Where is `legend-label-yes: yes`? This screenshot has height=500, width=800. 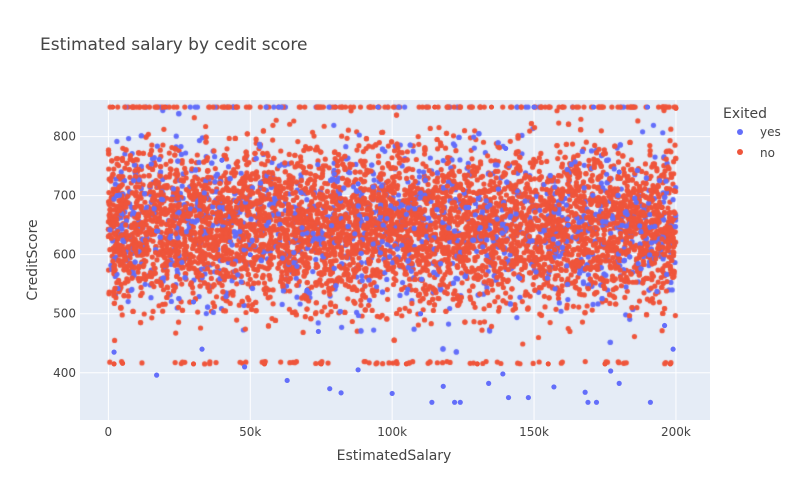
legend-label-yes: yes is located at coordinates (770, 132).